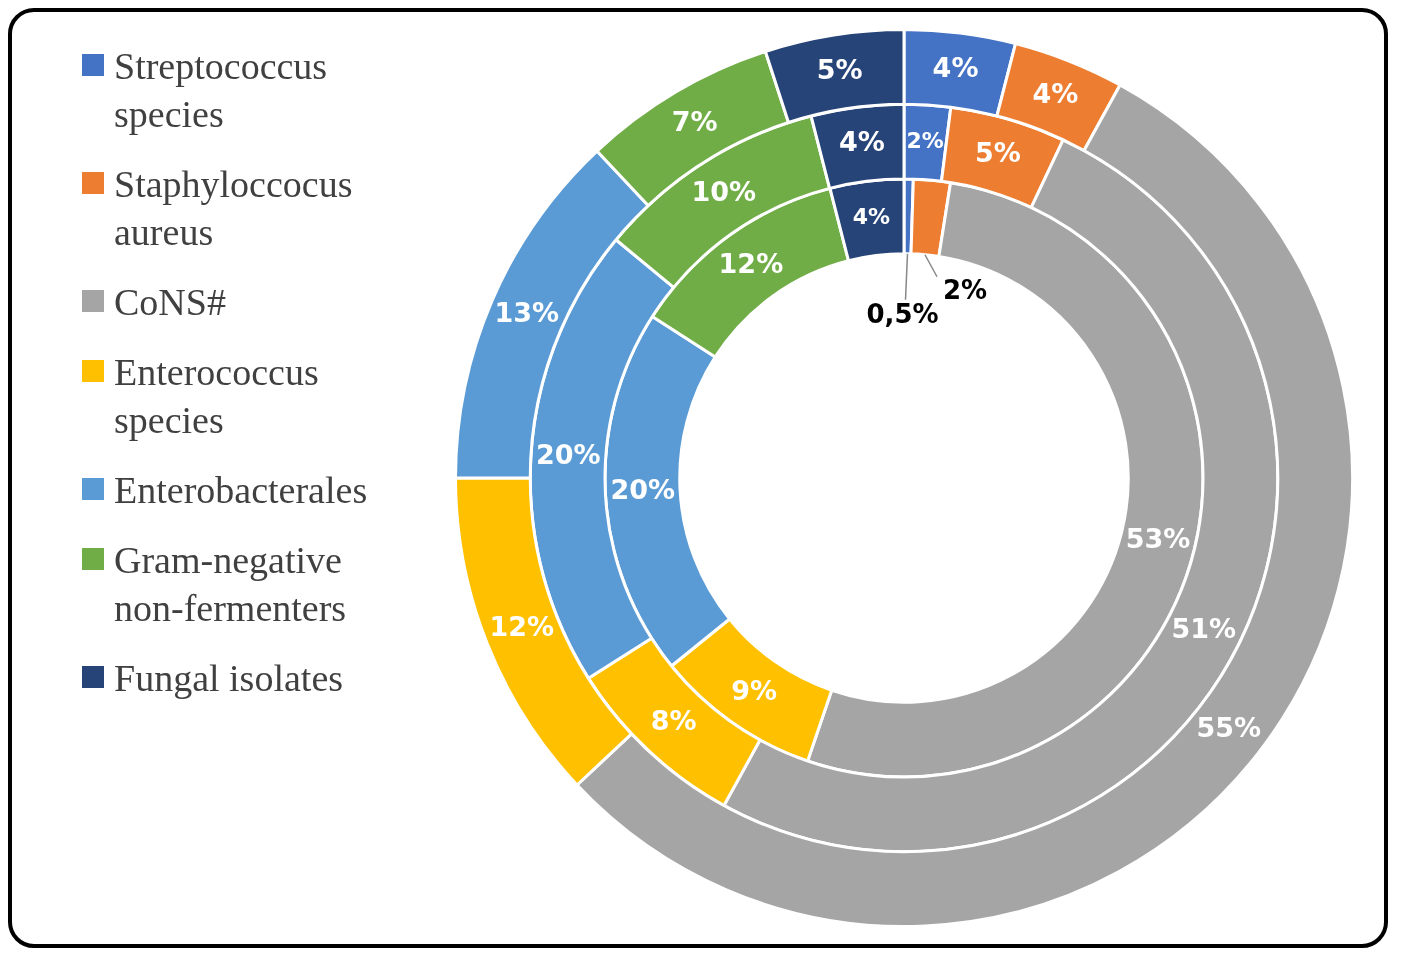 This screenshot has width=1403, height=965. I want to click on legend-label: Fungal isolates, so click(229, 678).